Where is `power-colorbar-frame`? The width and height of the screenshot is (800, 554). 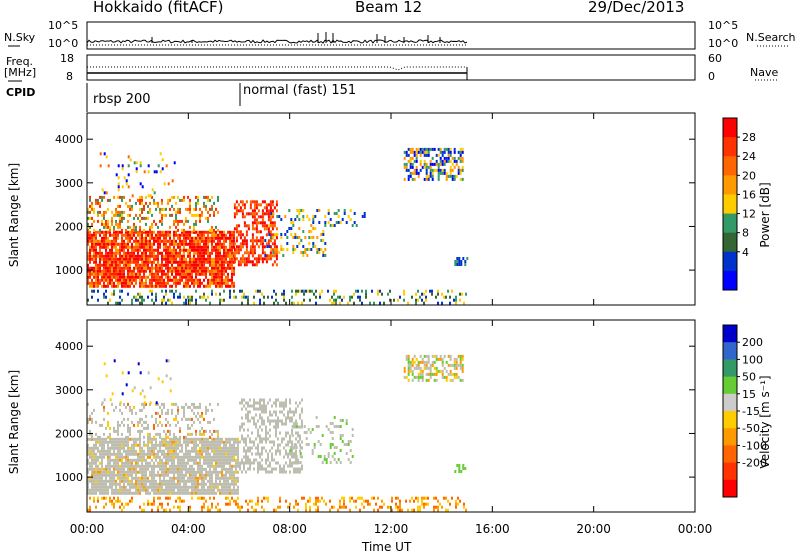 power-colorbar-frame is located at coordinates (730, 204).